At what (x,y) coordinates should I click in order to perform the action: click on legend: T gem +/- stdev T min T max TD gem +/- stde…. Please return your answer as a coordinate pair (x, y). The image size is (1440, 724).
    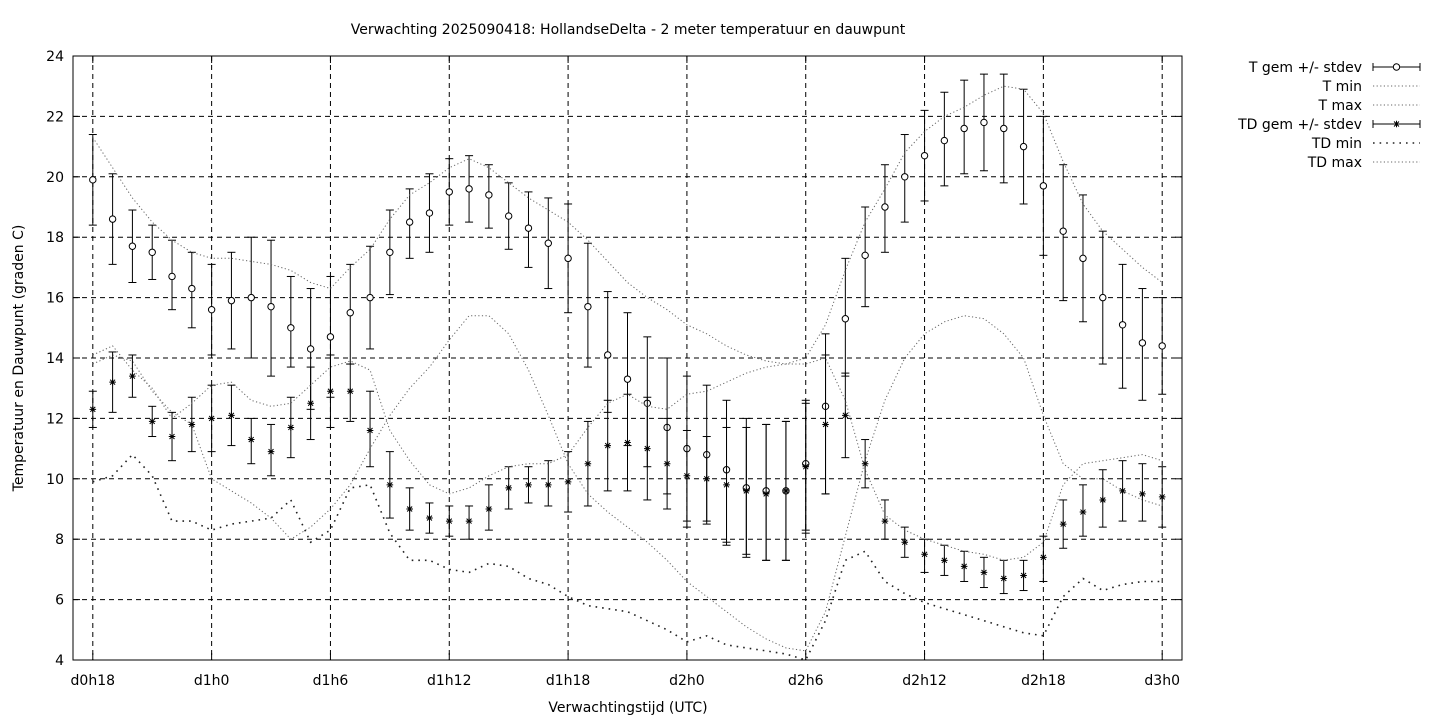
    Looking at the image, I should click on (1329, 115).